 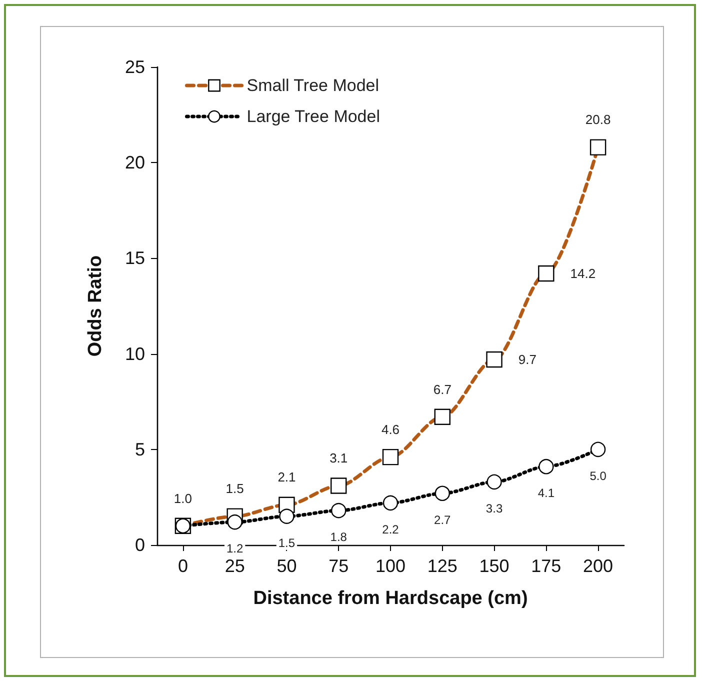 I want to click on data-label: 5.0, so click(x=598, y=476).